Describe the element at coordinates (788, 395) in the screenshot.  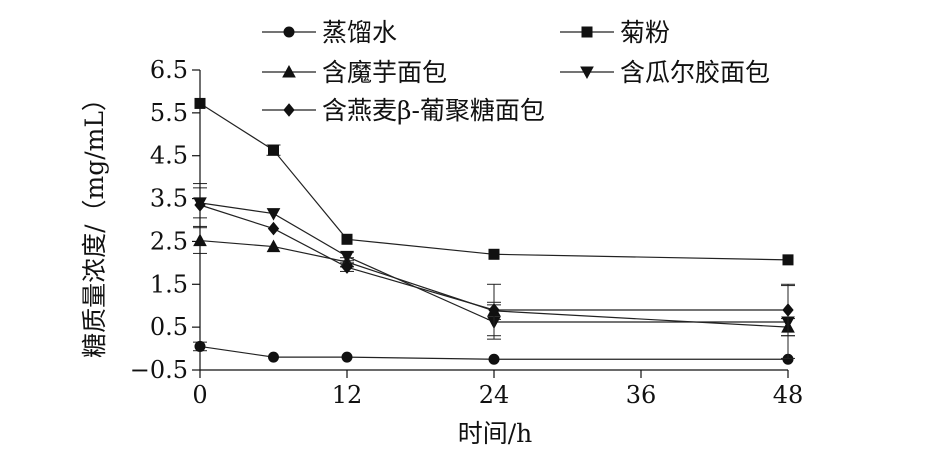
I see `x-tick-label: 48` at that location.